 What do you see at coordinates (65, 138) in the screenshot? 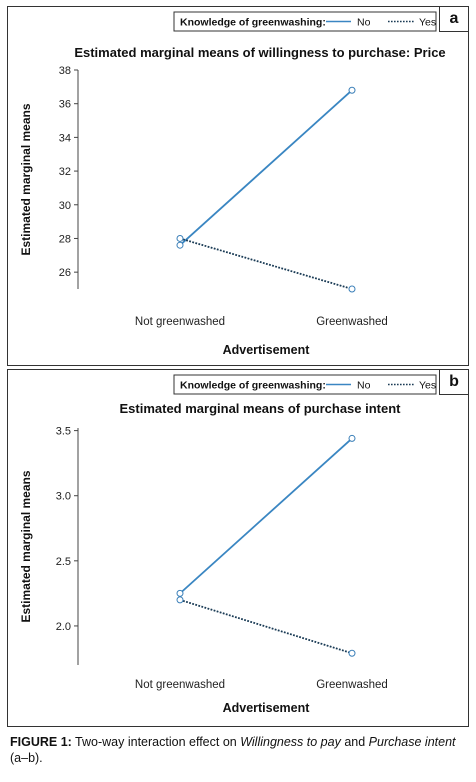
I see `y-tick-label: 34` at bounding box center [65, 138].